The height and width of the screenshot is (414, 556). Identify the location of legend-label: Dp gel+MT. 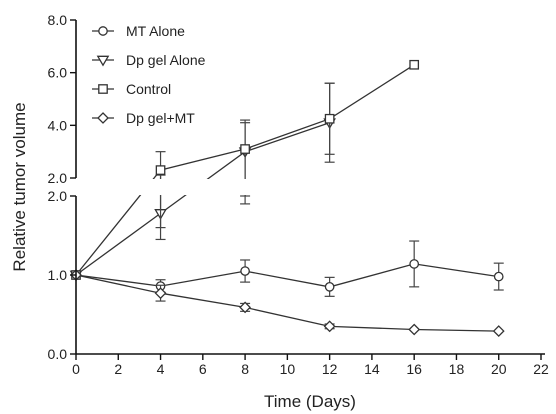
(160, 118).